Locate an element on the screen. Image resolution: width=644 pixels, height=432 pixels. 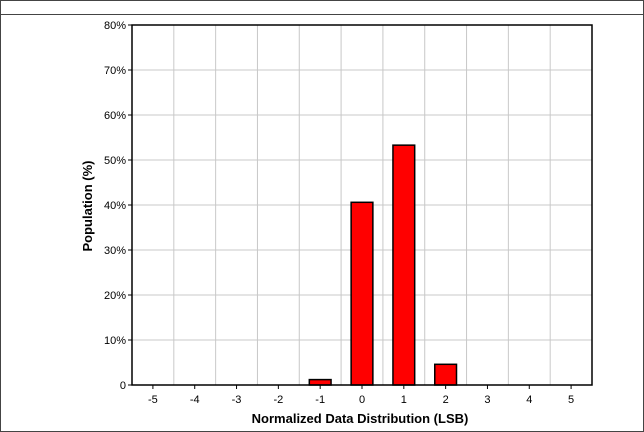
y-tick-label: 50% is located at coordinates (115, 161).